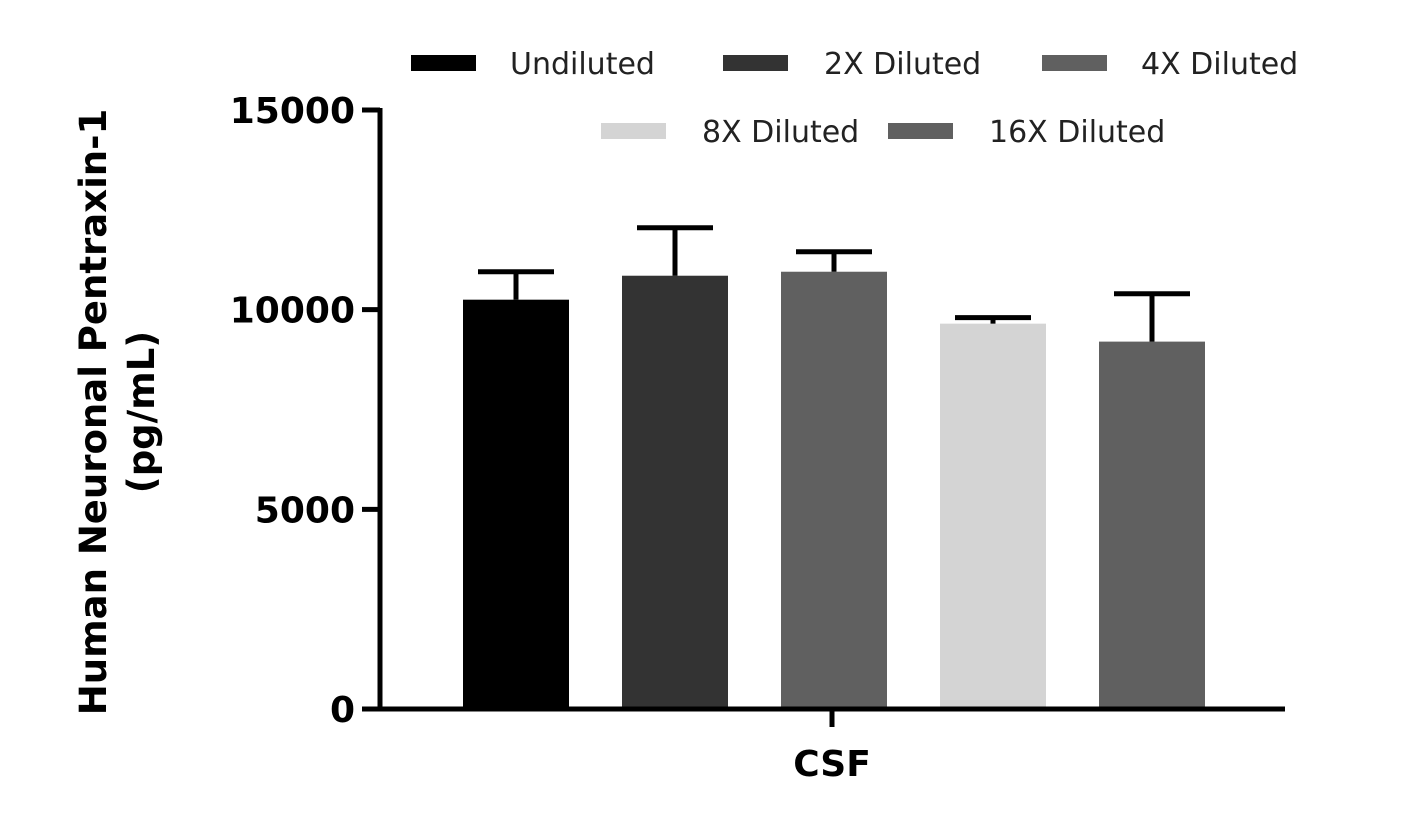  I want to click on y-tick-label: 5000, so click(305, 510).